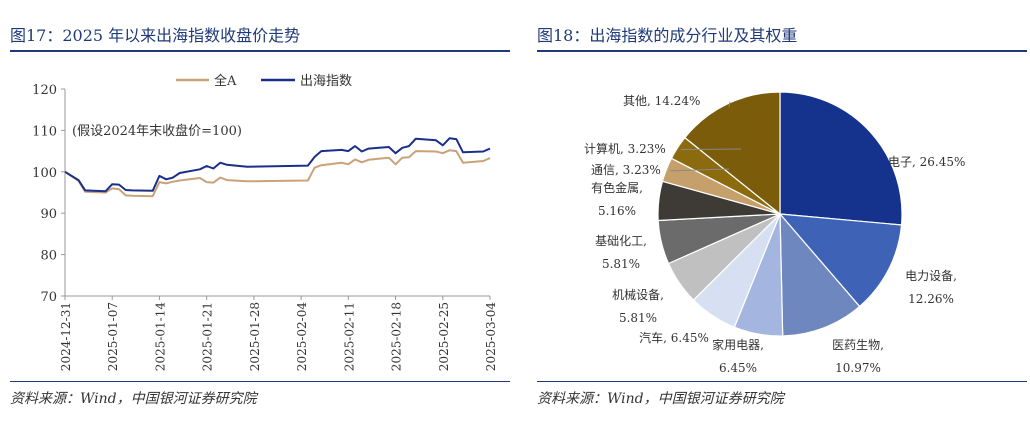 This screenshot has width=1030, height=423. What do you see at coordinates (782, 51) in the screenshot?
I see `title-rule-right` at bounding box center [782, 51].